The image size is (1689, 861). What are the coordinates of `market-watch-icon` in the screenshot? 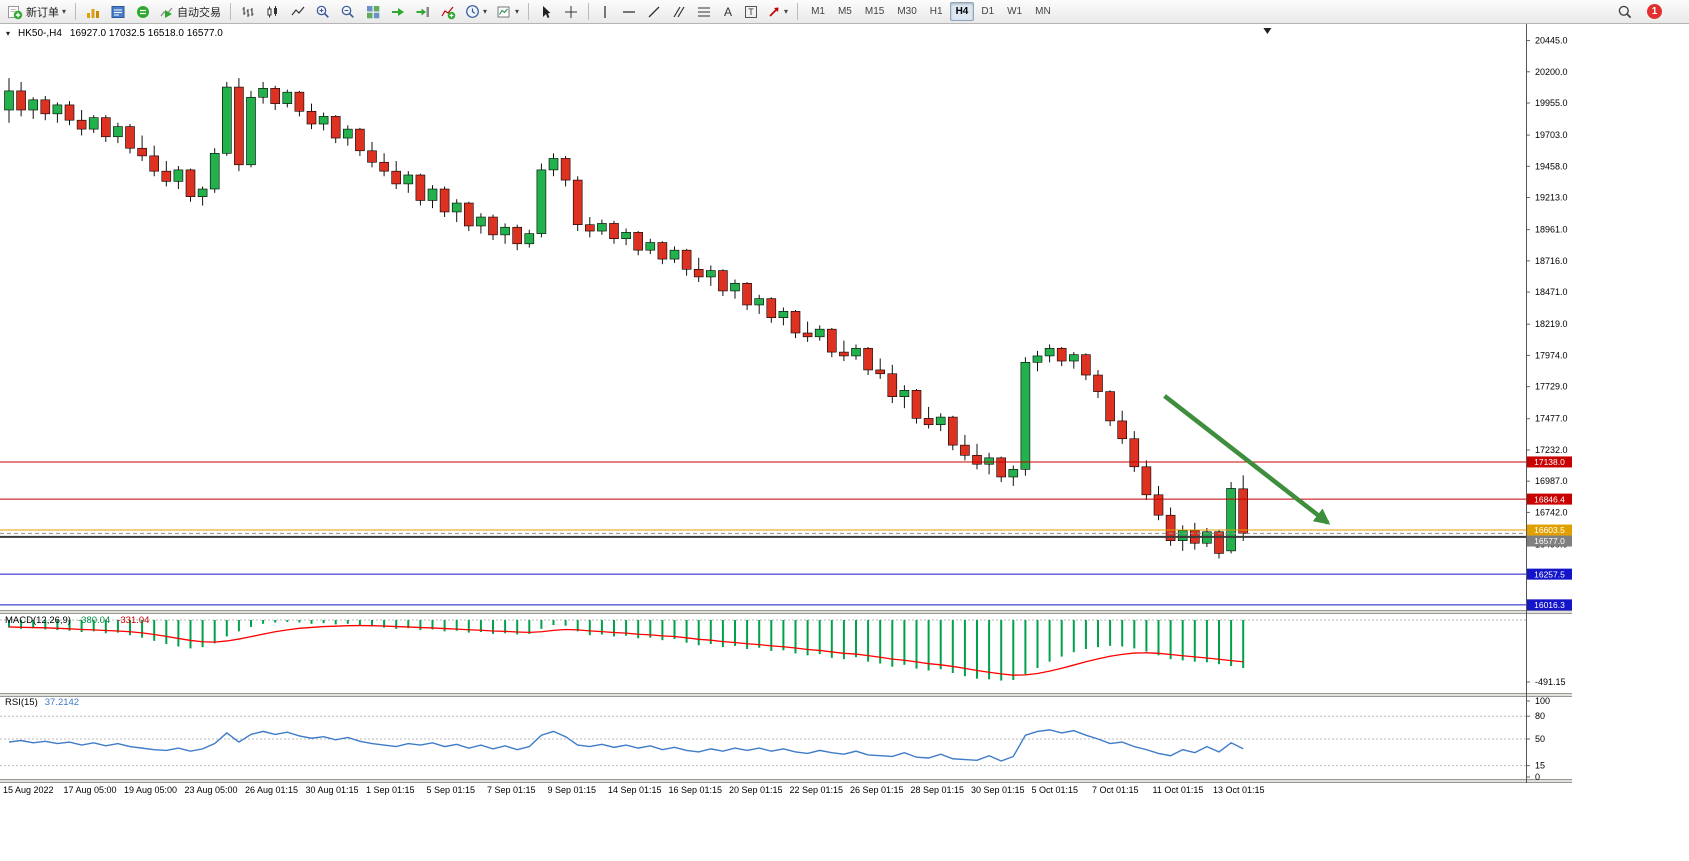 It's located at (118, 12).